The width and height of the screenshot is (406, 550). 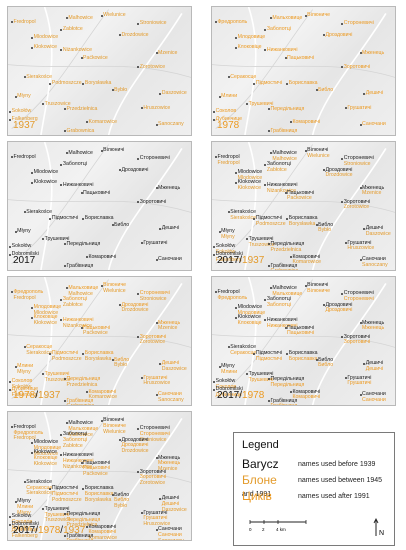 What do you see at coordinates (282, 184) in the screenshot?
I see `place-label-2017: Нижанковичі` at bounding box center [282, 184].